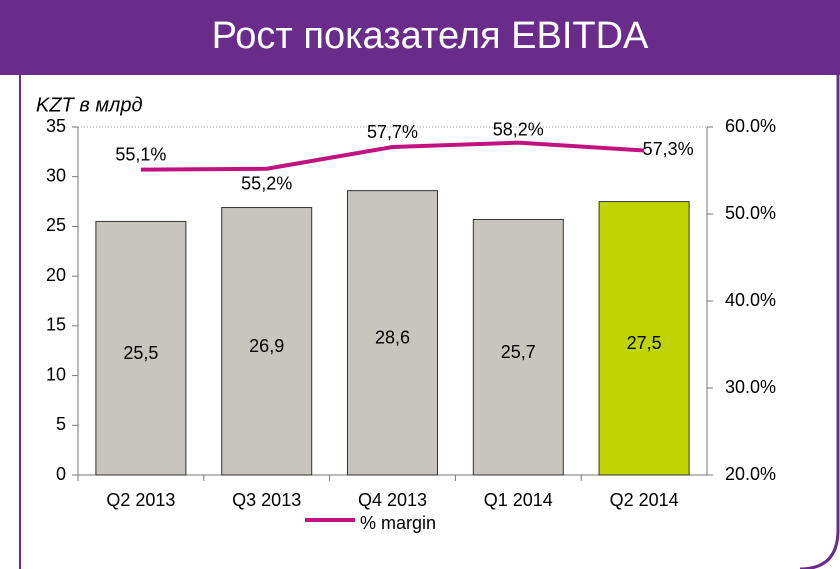  What do you see at coordinates (750, 474) in the screenshot?
I see `y2-tick-label: 20.0%` at bounding box center [750, 474].